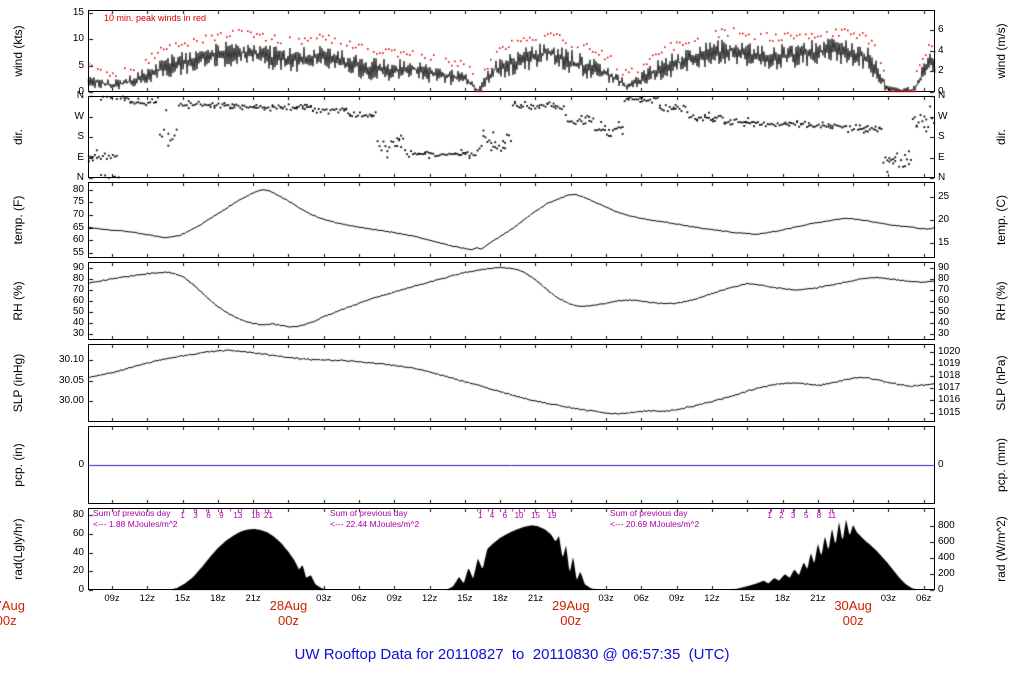 This screenshot has width=1024, height=700. Describe the element at coordinates (135, 524) in the screenshot. I see `rad-sum-day1-line2: <--- 1.88 MJoules/m^2` at that location.